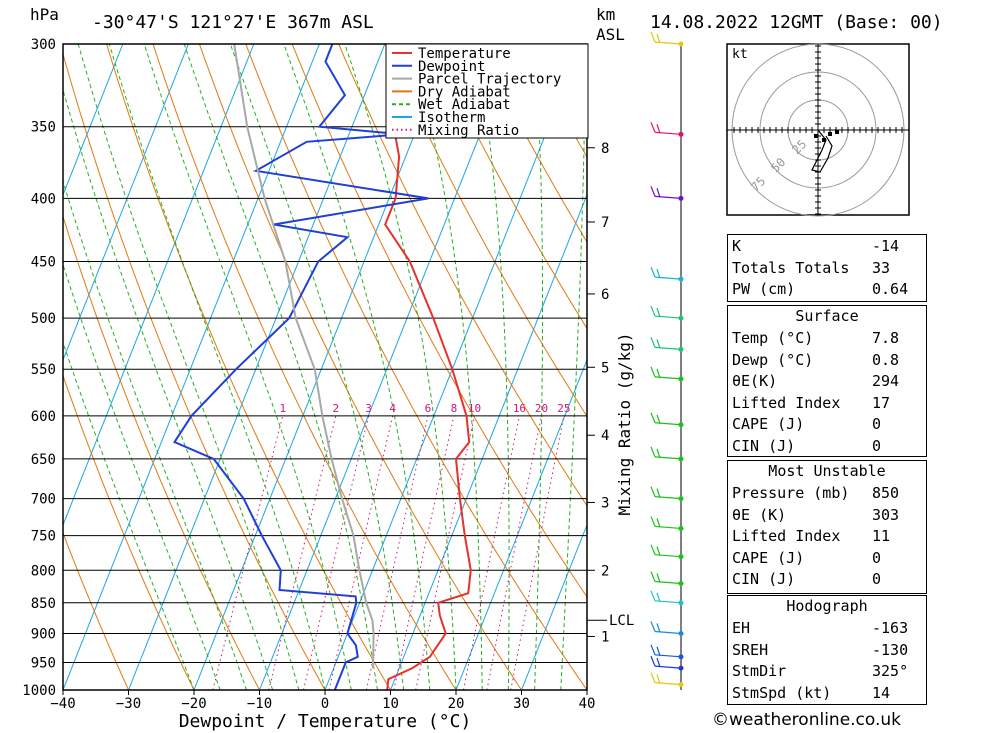 This screenshot has width=1000, height=733. I want to click on index-row: Totals Totals 33, so click(827, 268).